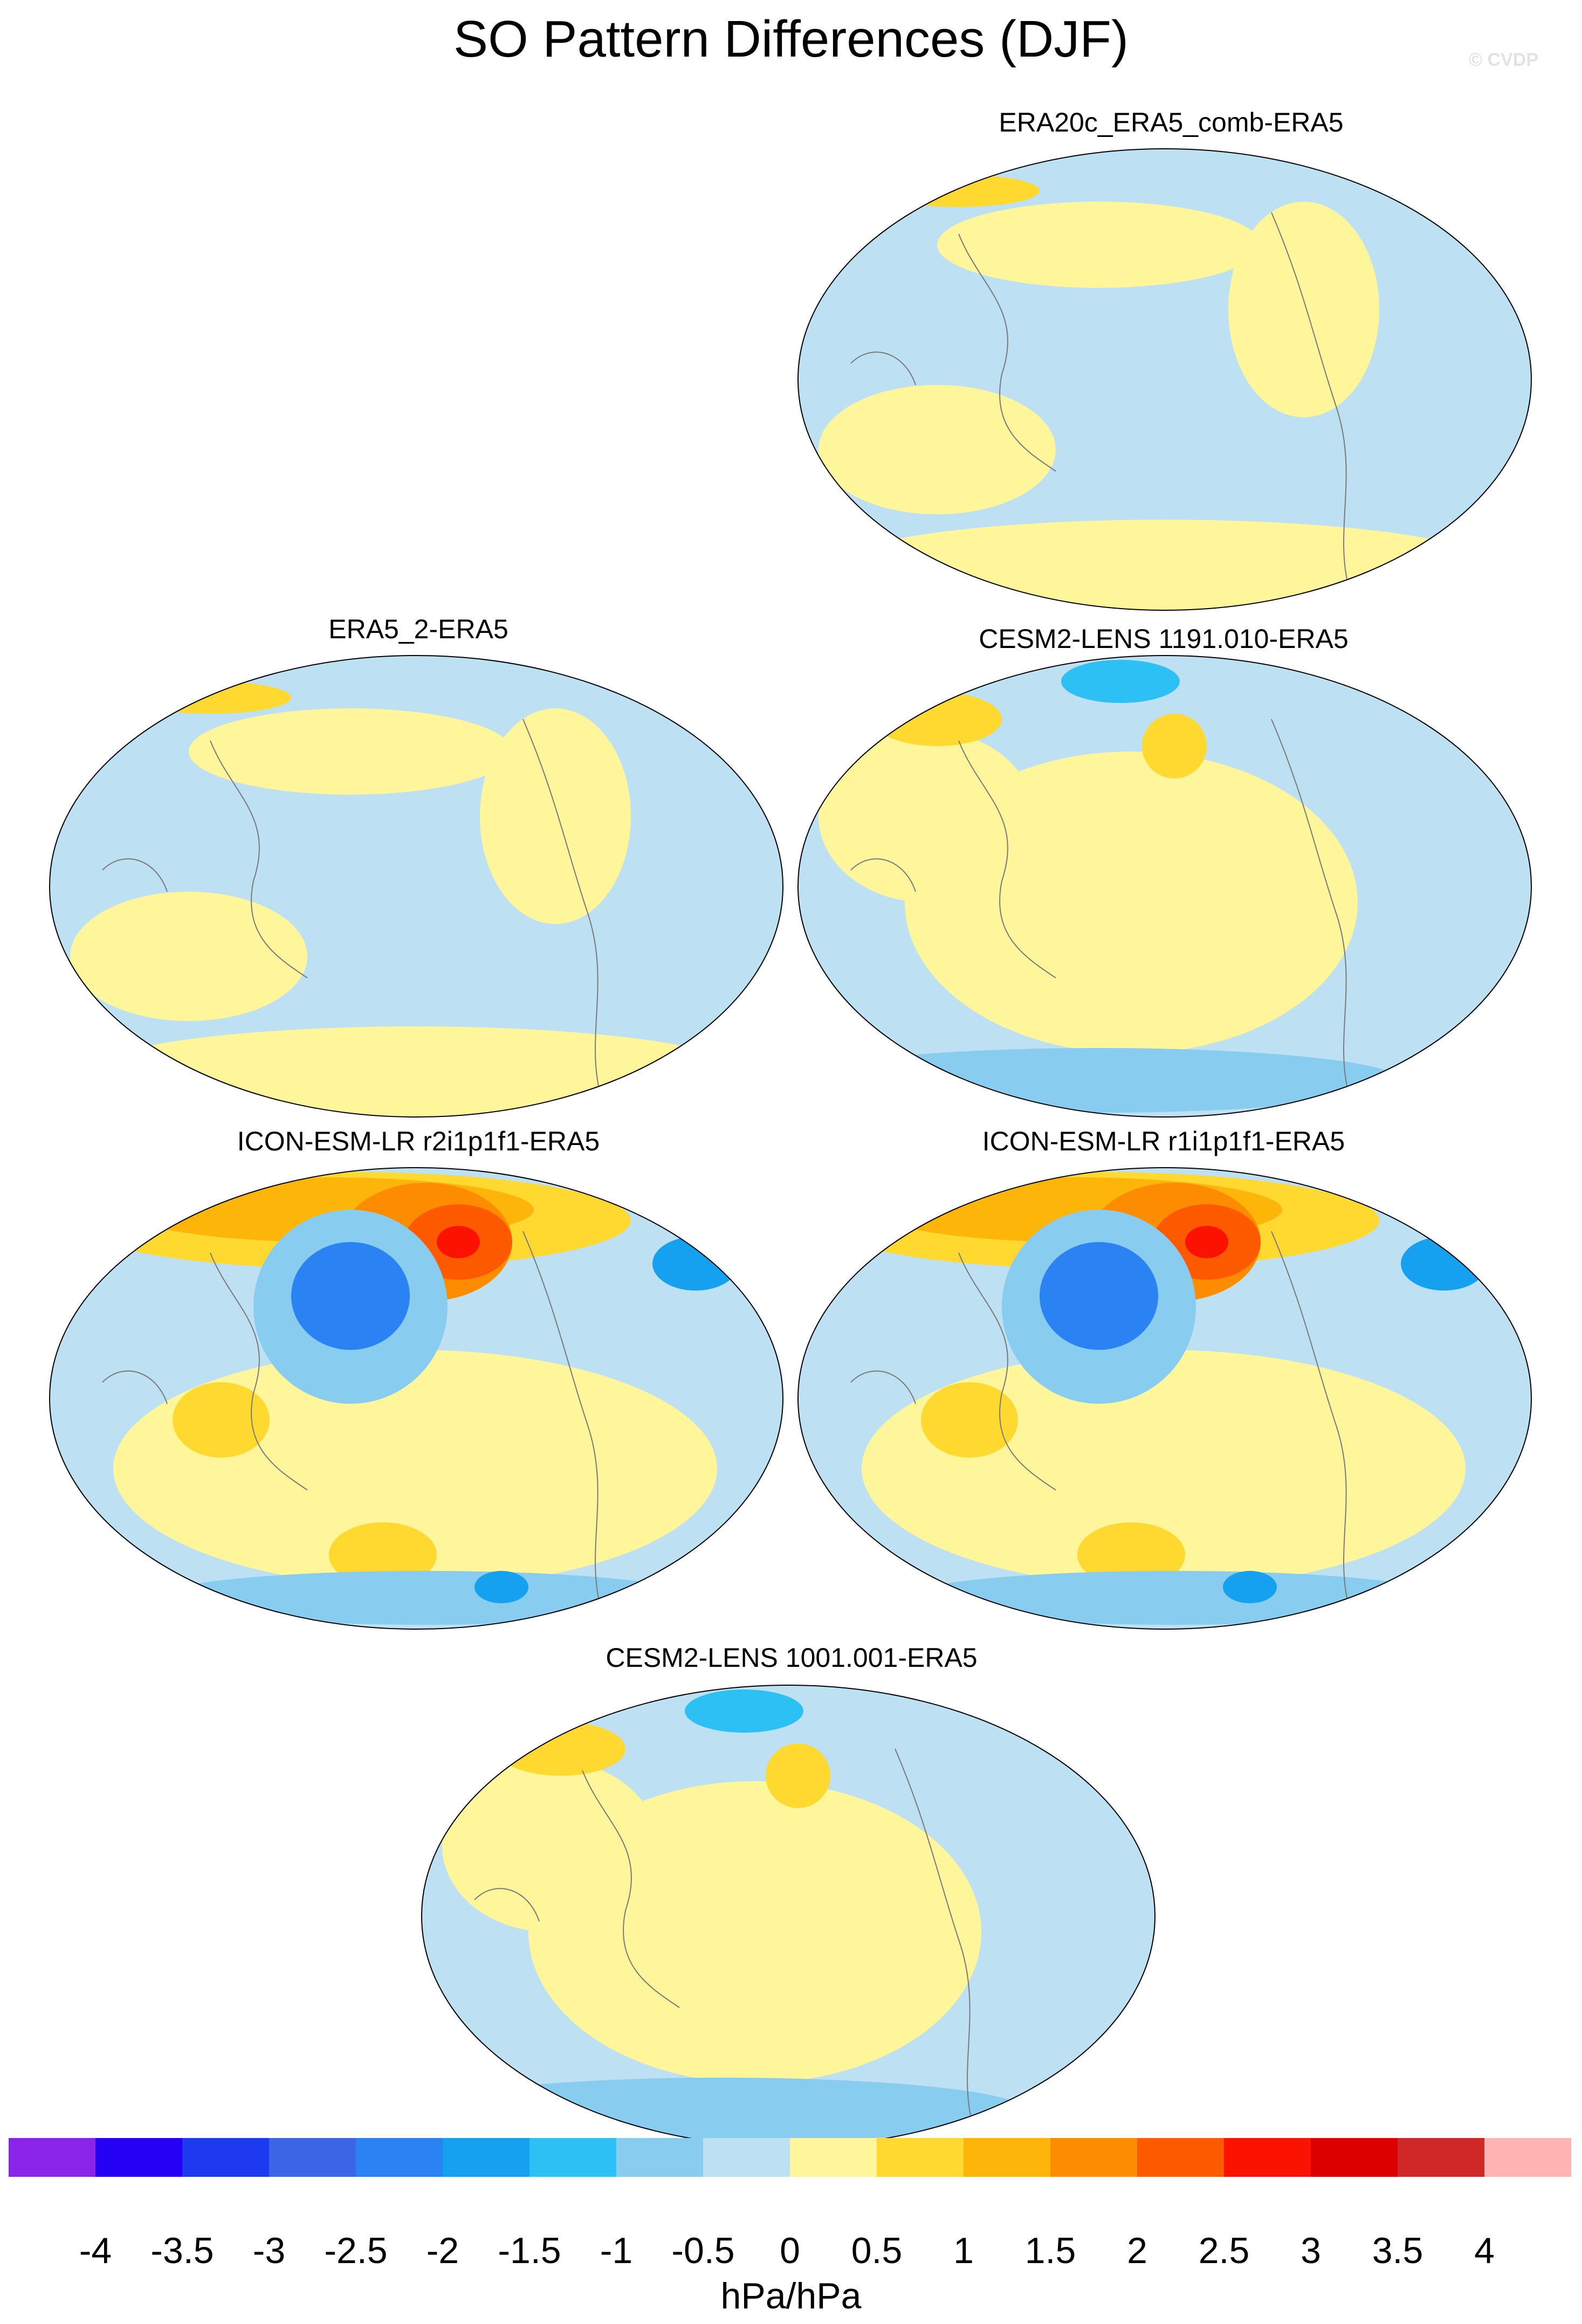 Image resolution: width=1582 pixels, height=2324 pixels. What do you see at coordinates (356, 2250) in the screenshot?
I see `colorbar-tick-label: -2.5` at bounding box center [356, 2250].